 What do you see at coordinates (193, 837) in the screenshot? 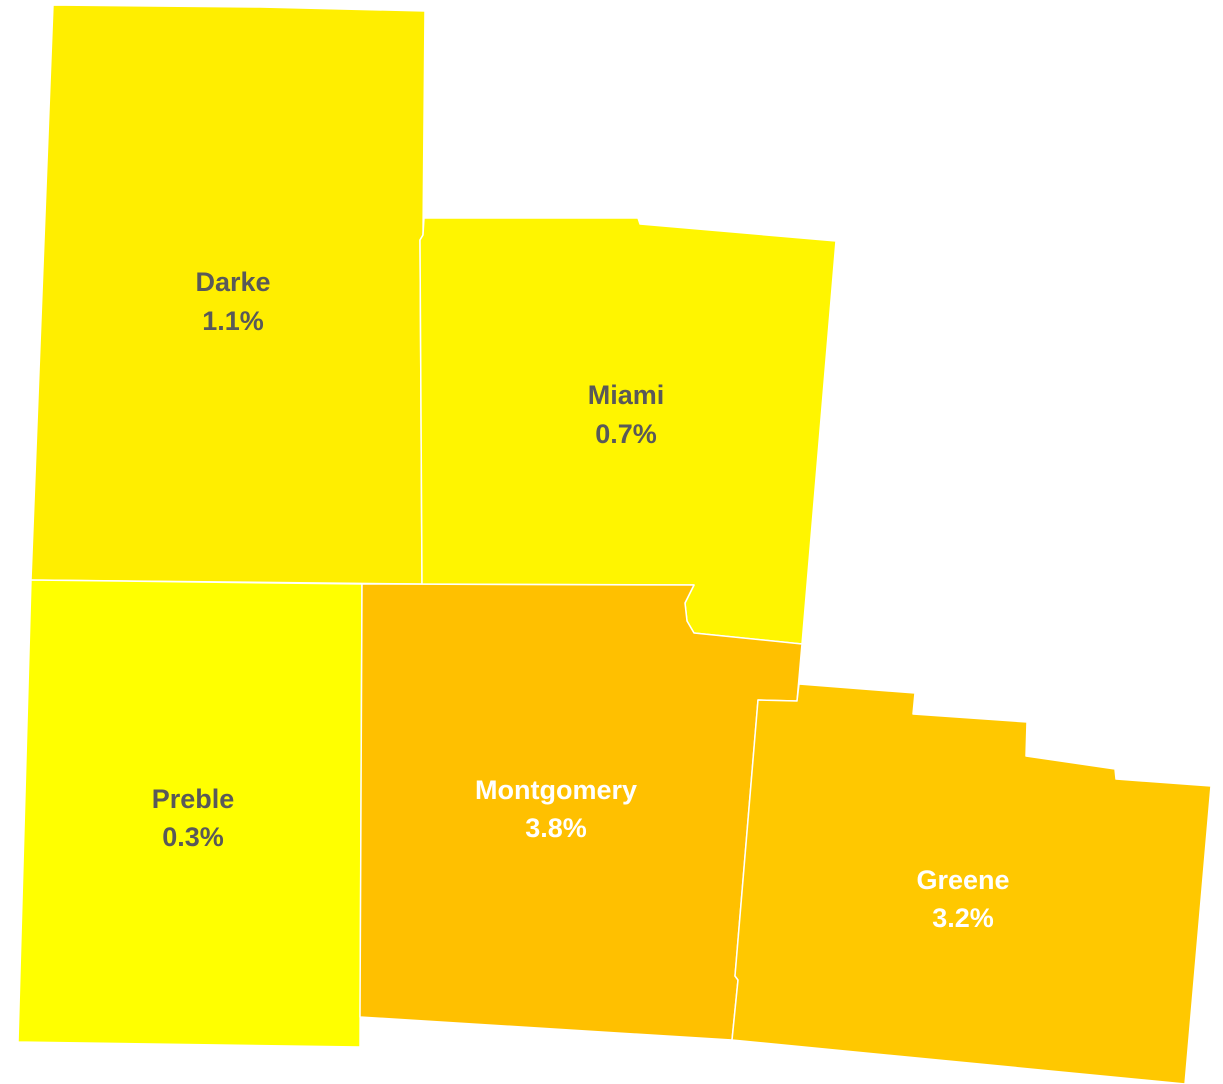
I see `county-value-preble: 0.3%` at bounding box center [193, 837].